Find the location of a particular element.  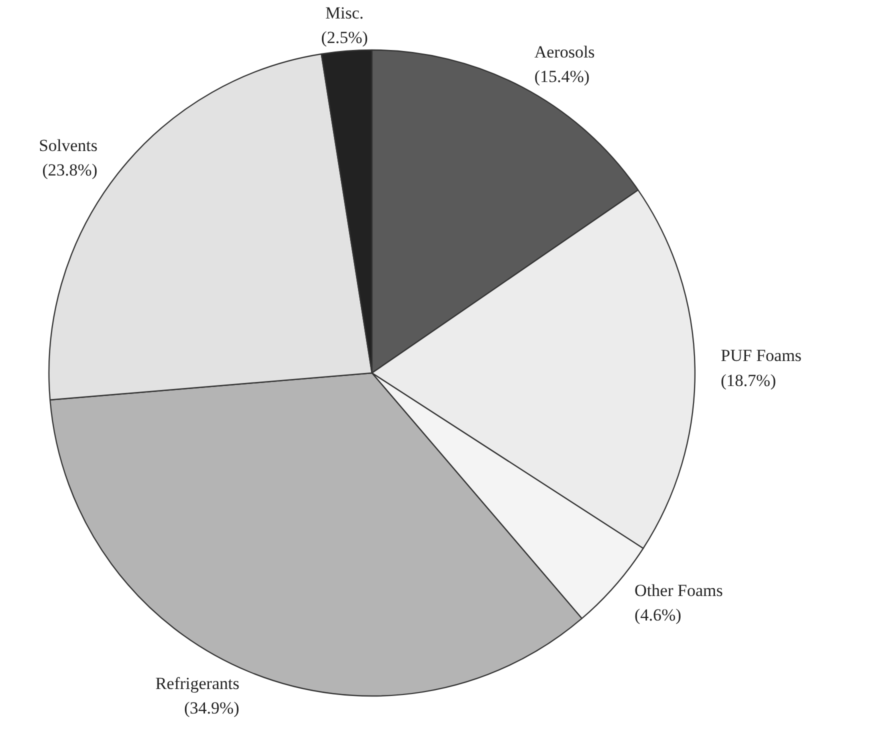

data-label: (23.8%) is located at coordinates (70, 170).